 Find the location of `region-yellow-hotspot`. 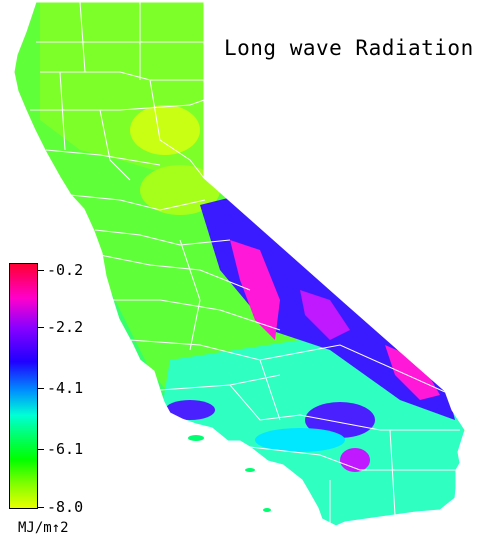

region-yellow-hotspot is located at coordinates (165, 130).